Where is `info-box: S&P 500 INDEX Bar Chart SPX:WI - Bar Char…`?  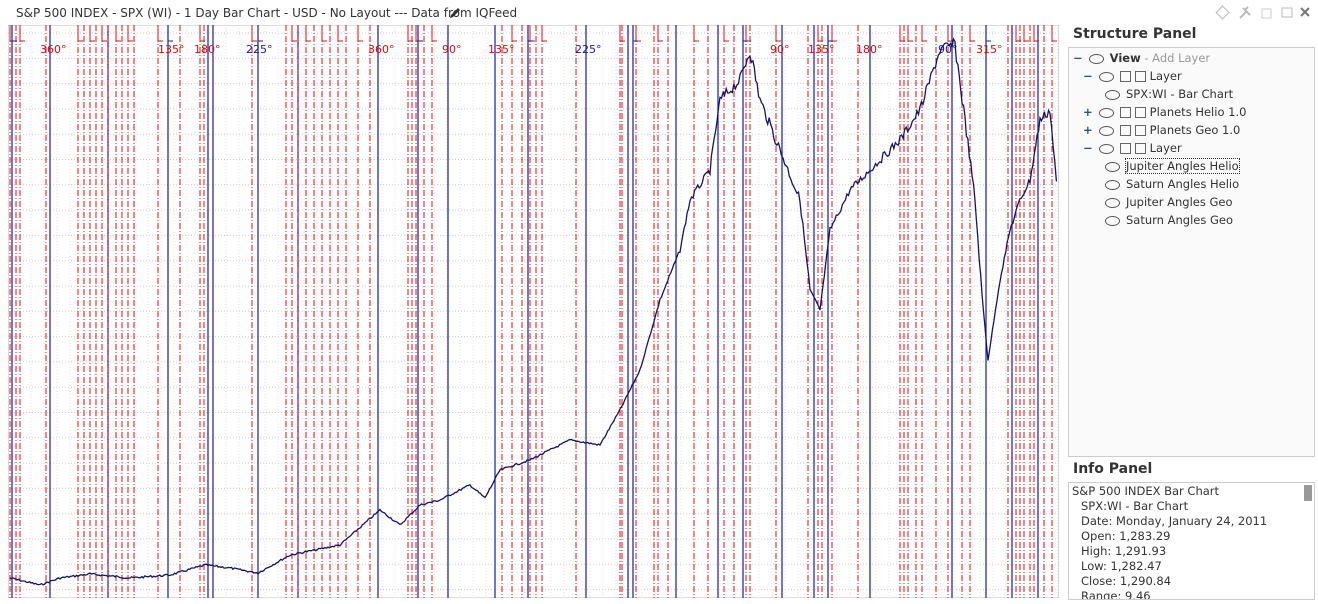
info-box: S&P 500 INDEX Bar Chart SPX:WI - Bar Char… is located at coordinates (1191, 541).